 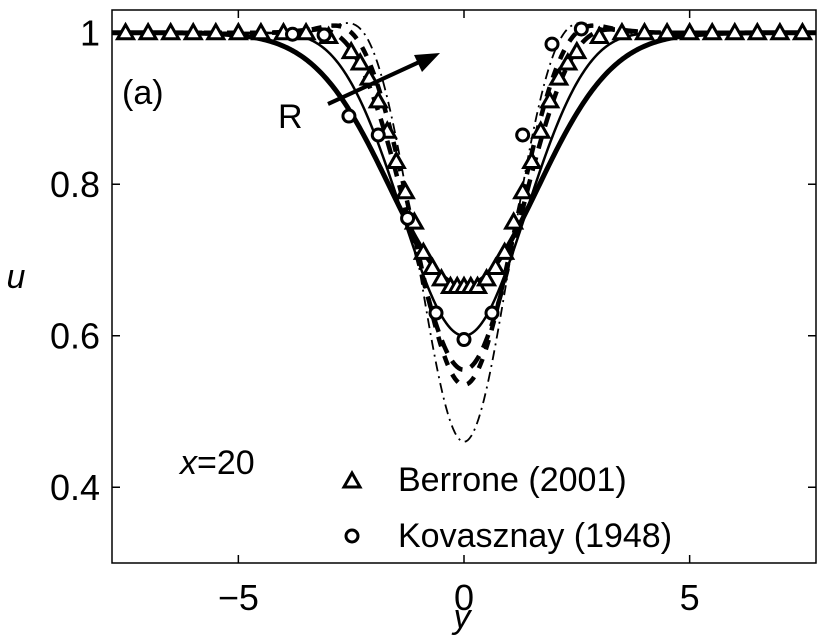 I want to click on x-axis-label: y, so click(x=462, y=616).